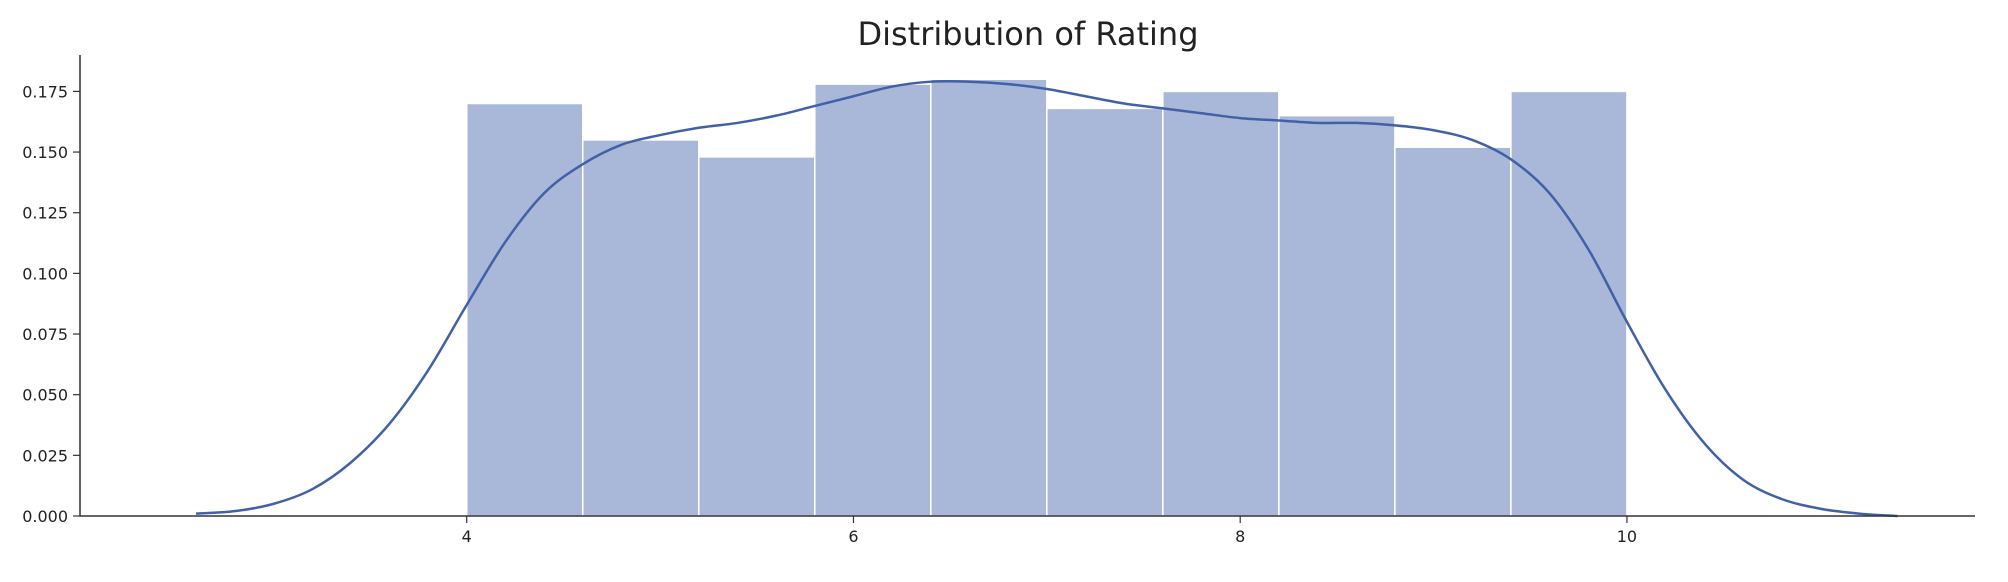  I want to click on y-tick-label: 0.025, so click(45, 455).